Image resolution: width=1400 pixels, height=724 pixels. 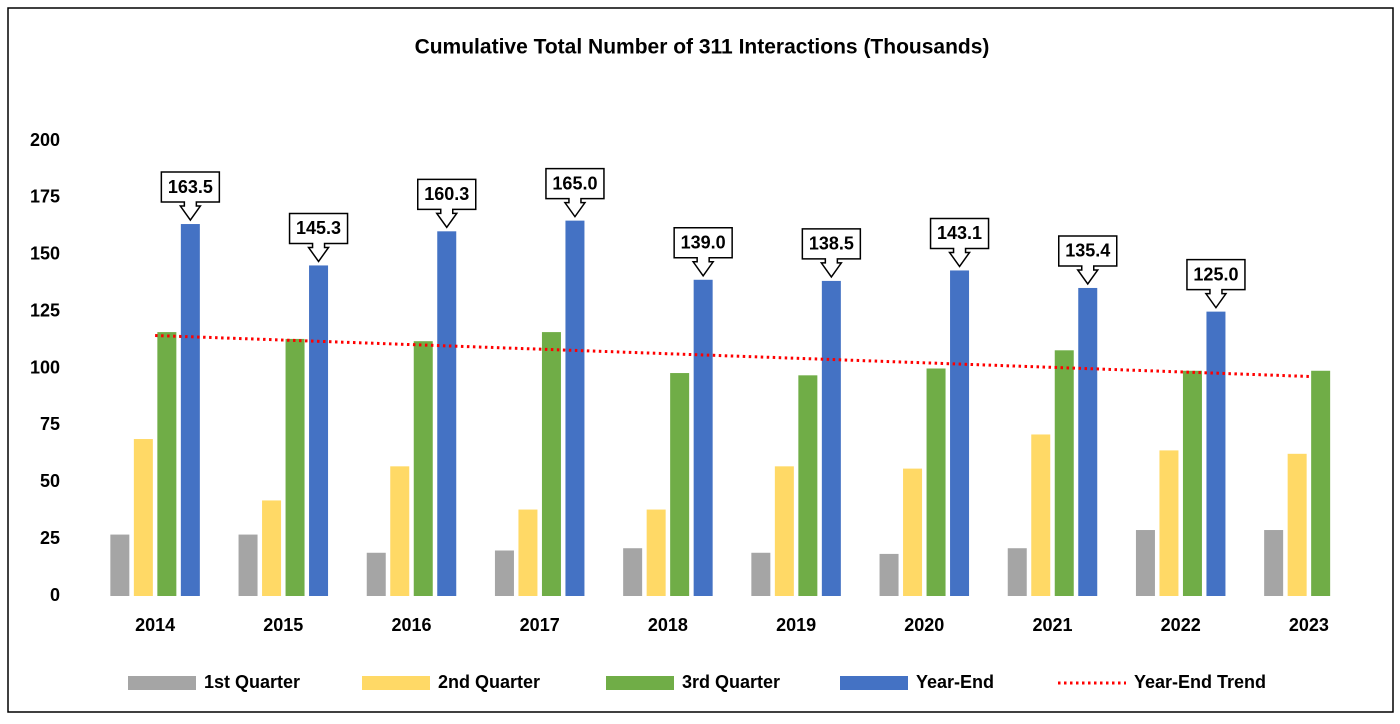 What do you see at coordinates (45, 140) in the screenshot?
I see `y-tick-label: 200` at bounding box center [45, 140].